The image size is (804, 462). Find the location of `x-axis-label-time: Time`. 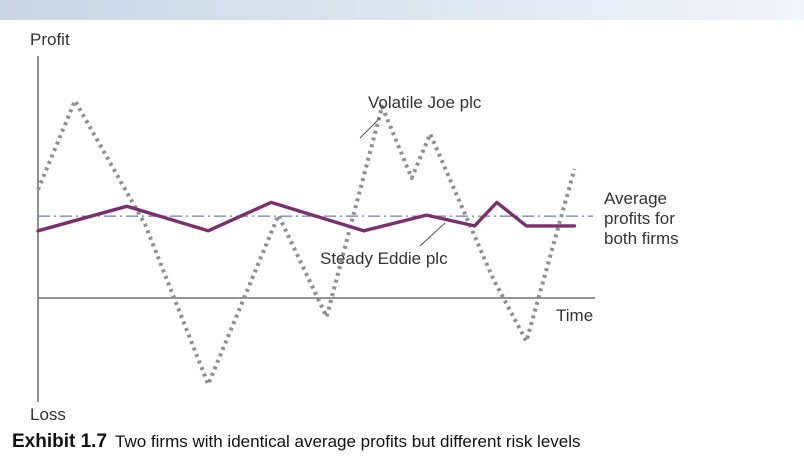

x-axis-label-time: Time is located at coordinates (574, 315).